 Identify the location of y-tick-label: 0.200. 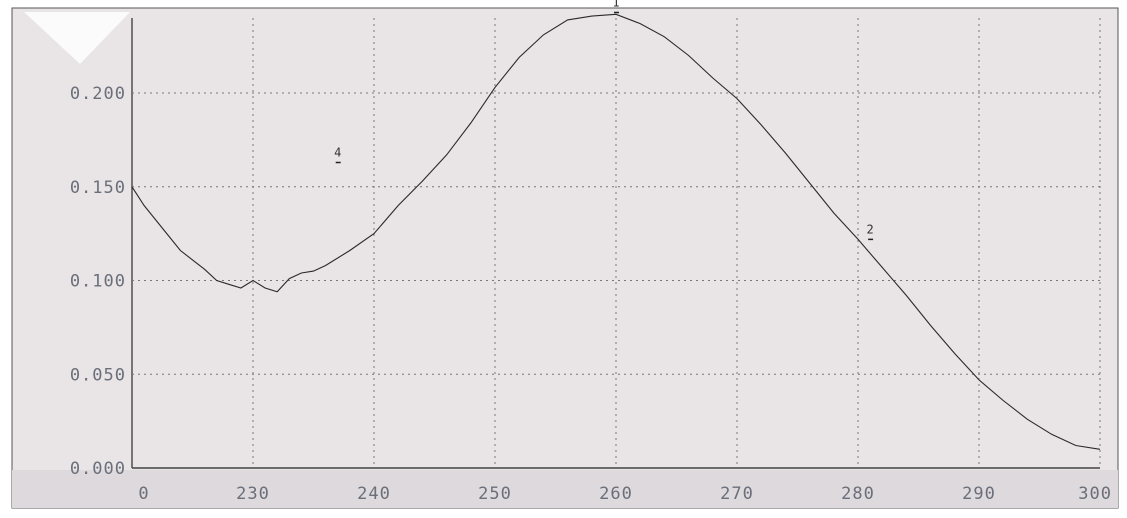
(98, 94).